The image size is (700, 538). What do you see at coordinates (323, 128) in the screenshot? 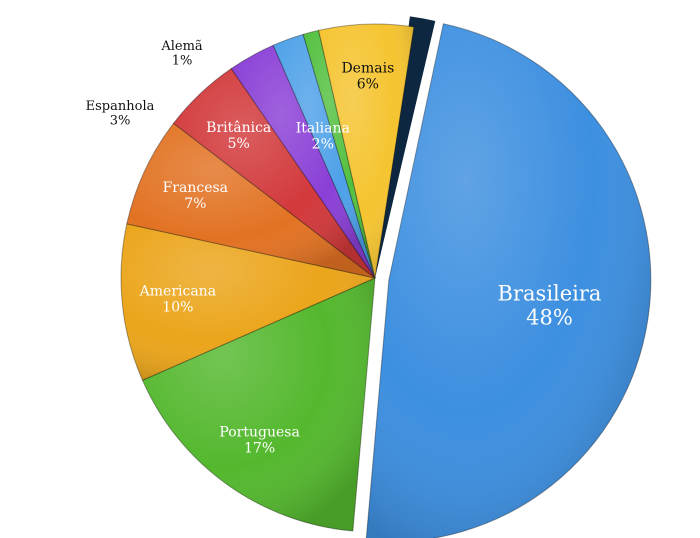
I see `slice-label-italiana: Italiana` at bounding box center [323, 128].